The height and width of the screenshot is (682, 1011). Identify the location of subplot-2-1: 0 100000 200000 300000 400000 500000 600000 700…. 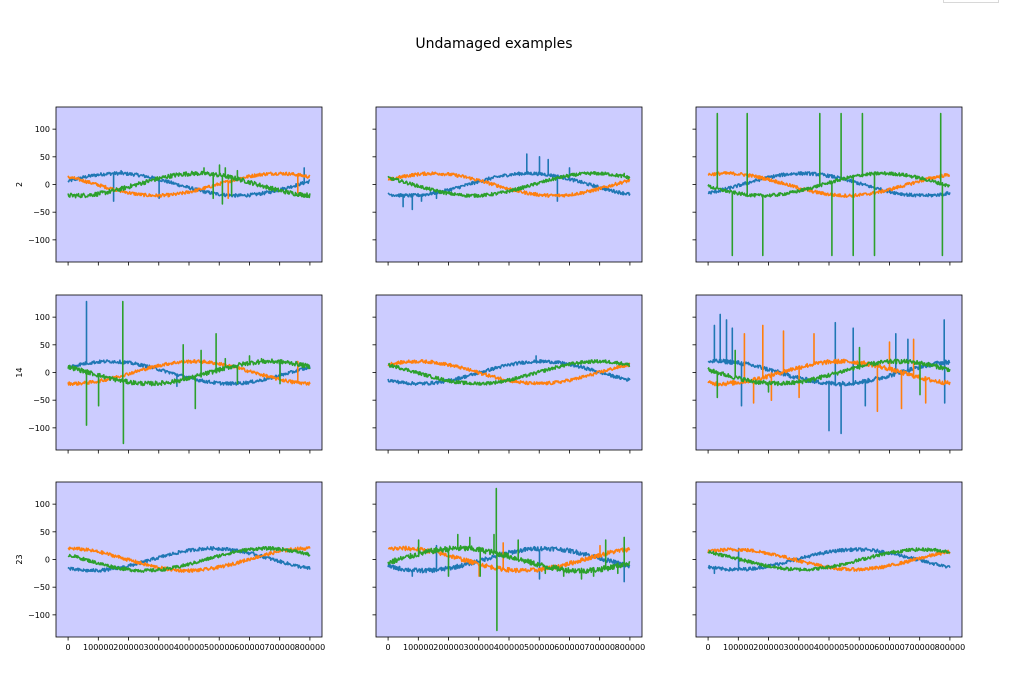
(508, 566).